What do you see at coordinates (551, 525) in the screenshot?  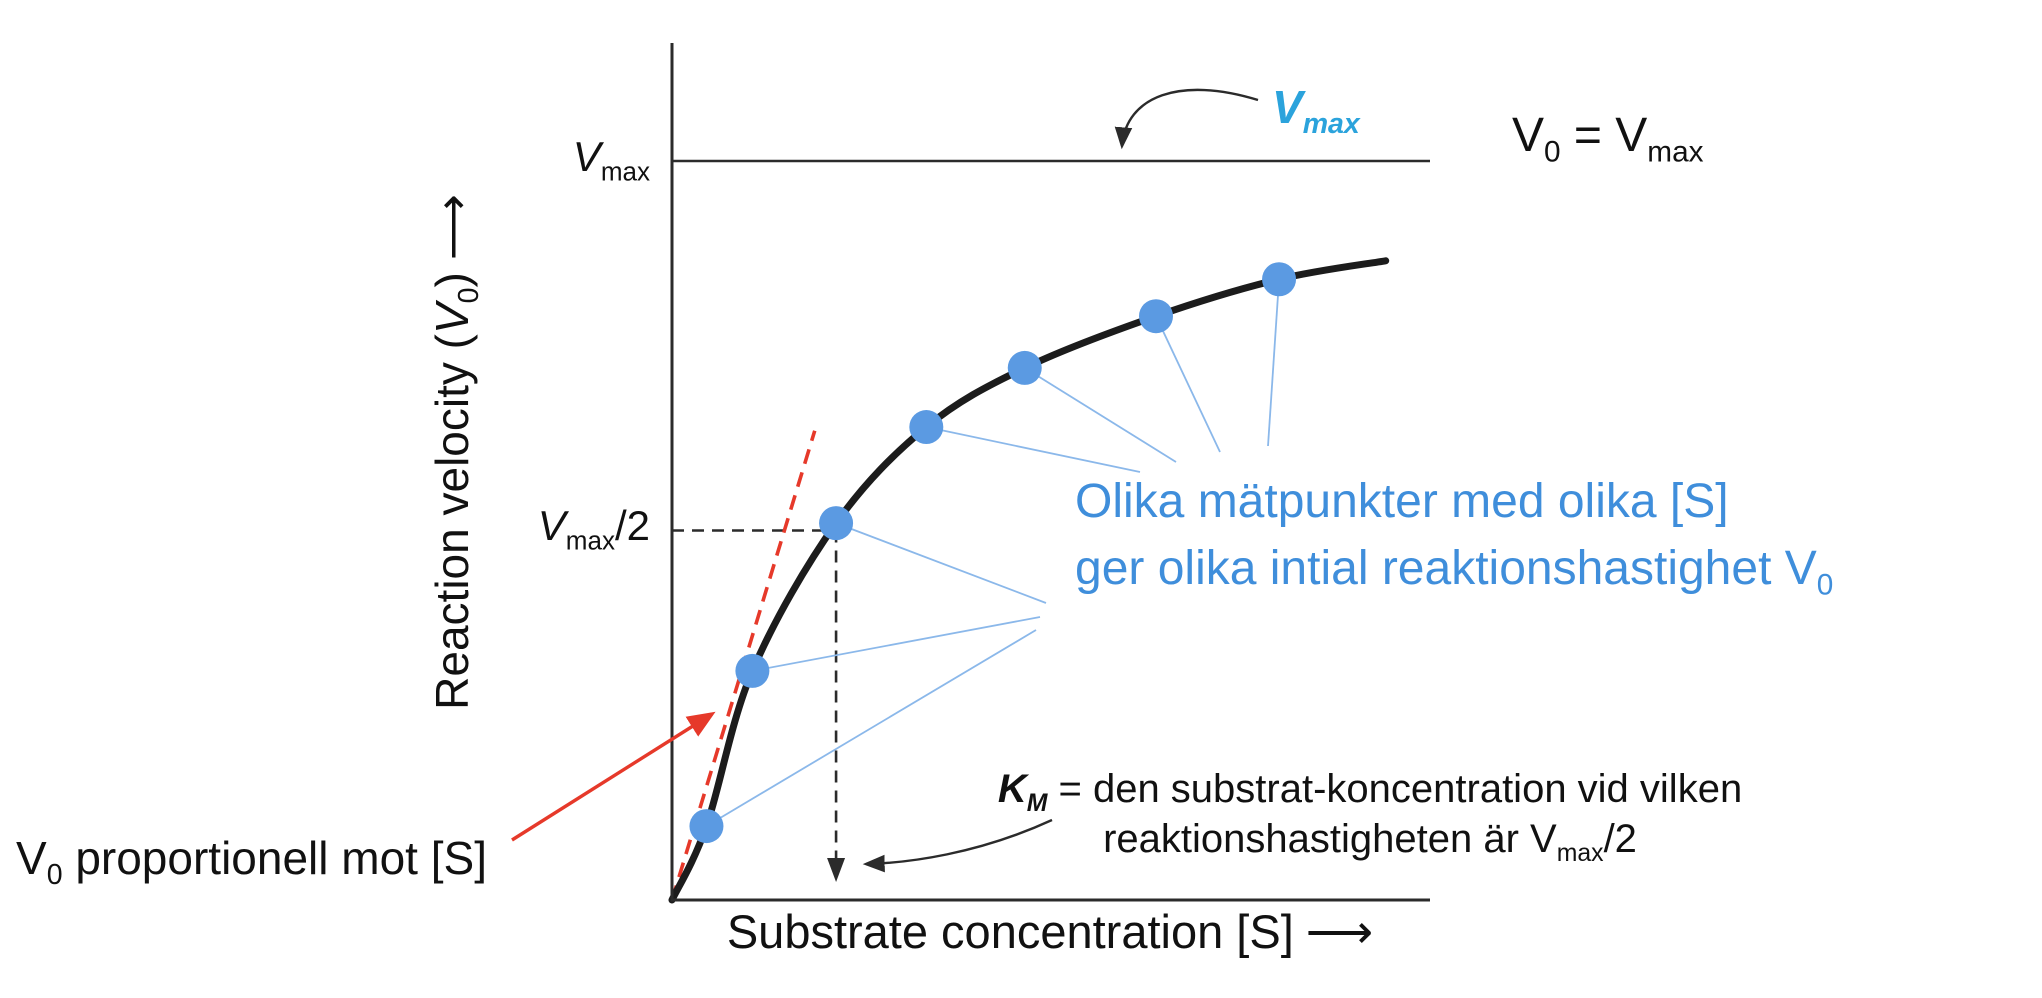 I see `vmax-half-tick-symbol: V` at bounding box center [551, 525].